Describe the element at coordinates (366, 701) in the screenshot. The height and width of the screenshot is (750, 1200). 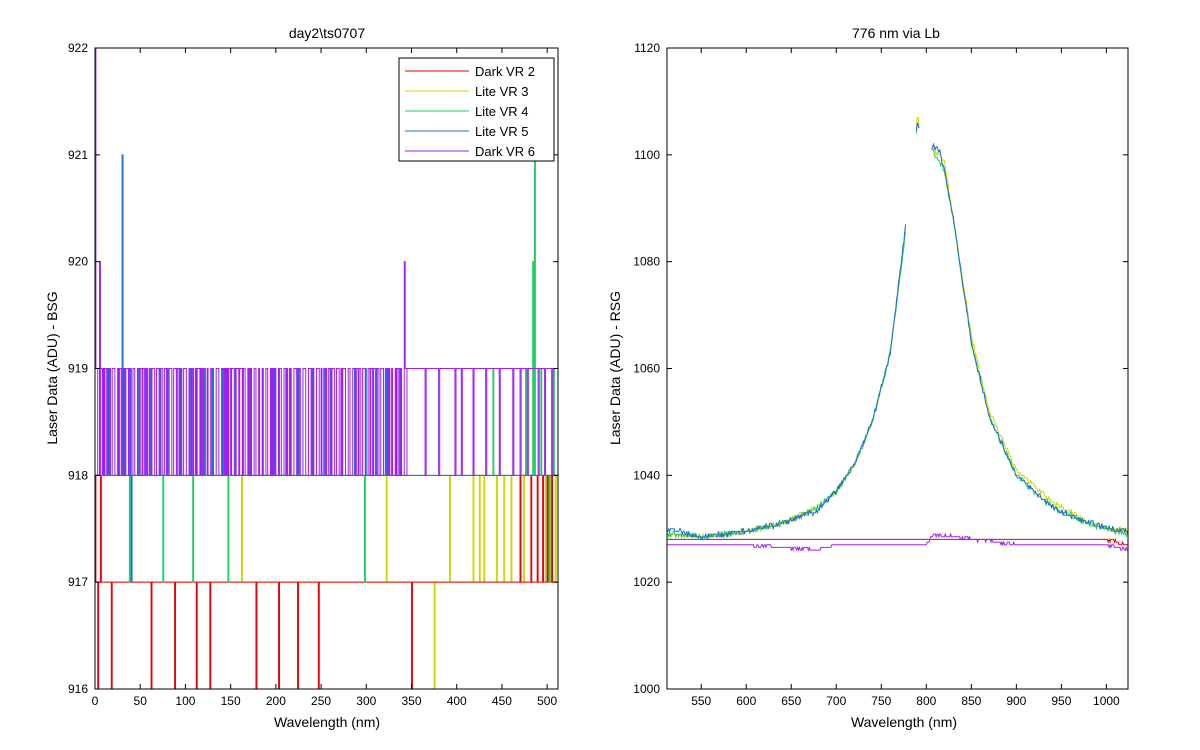
I see `left-x-tick-label: 300` at that location.